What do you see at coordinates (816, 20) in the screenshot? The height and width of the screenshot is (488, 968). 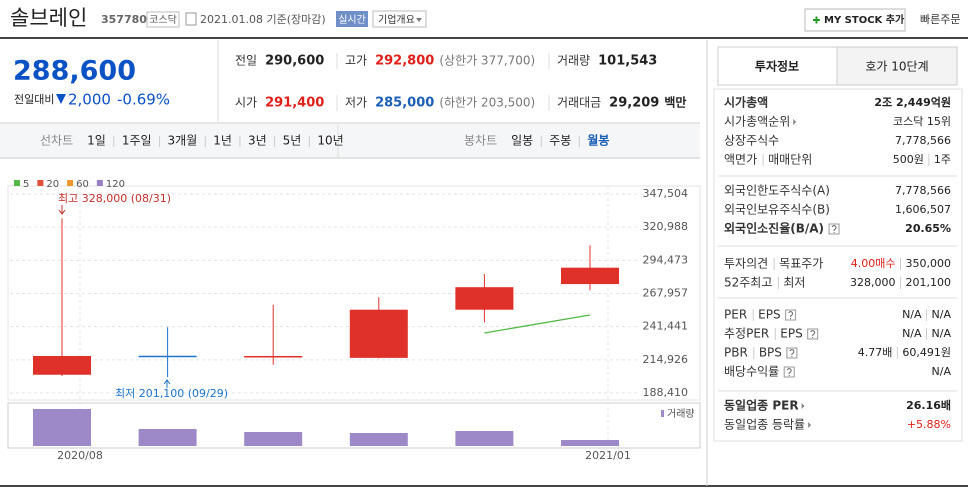 I see `plus-icon` at bounding box center [816, 20].